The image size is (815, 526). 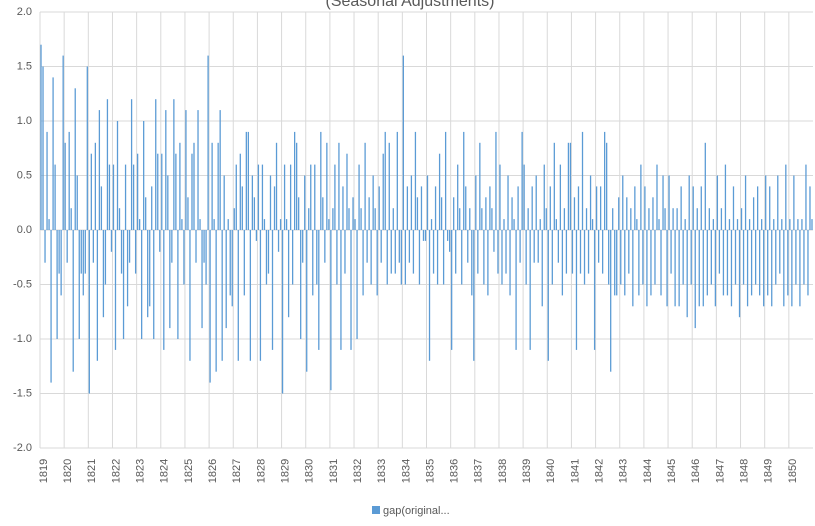 What do you see at coordinates (24, 121) in the screenshot?
I see `y-tick-label: 1.0` at bounding box center [24, 121].